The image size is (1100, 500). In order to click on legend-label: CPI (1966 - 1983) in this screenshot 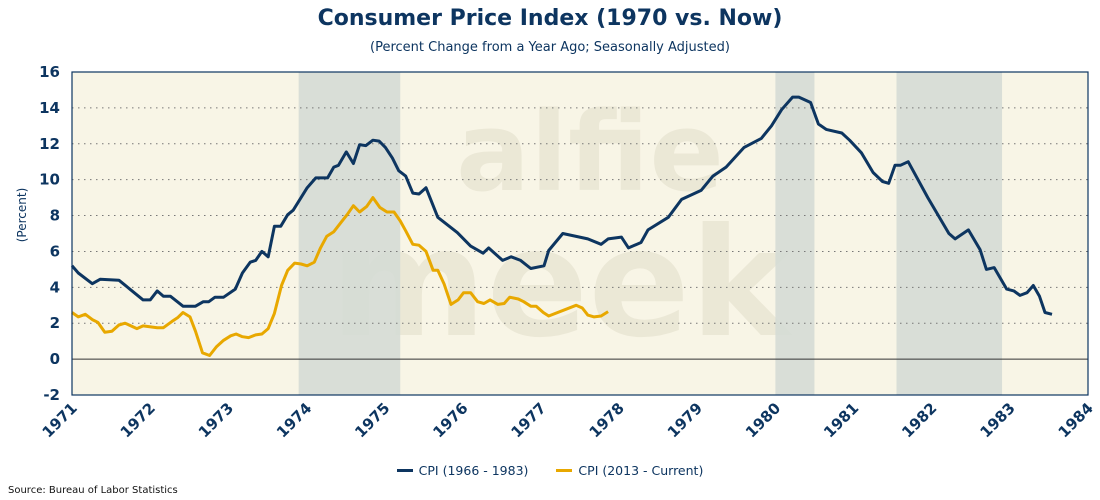, I will do `click(473, 470)`.